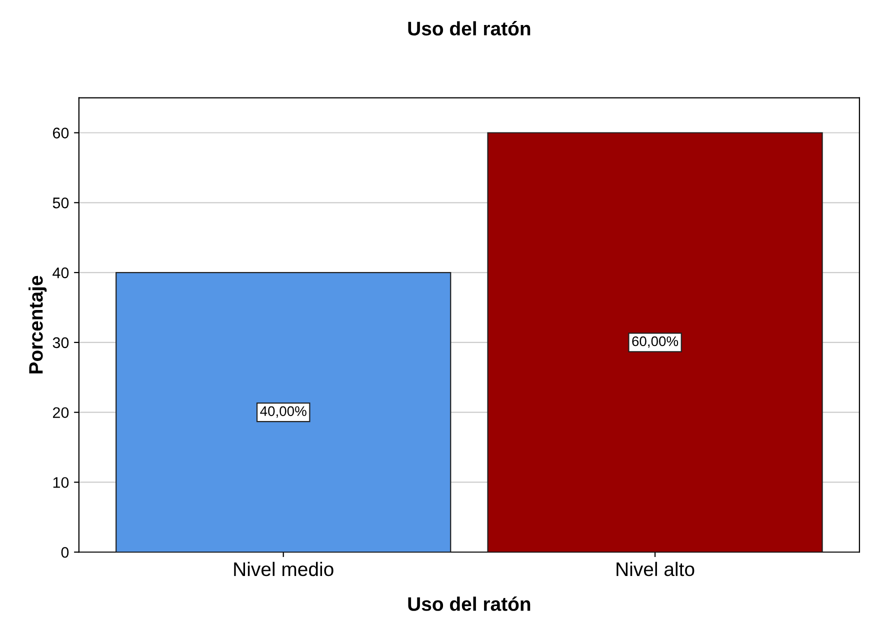 The height and width of the screenshot is (631, 877). What do you see at coordinates (37, 325) in the screenshot?
I see `y-axis-title: Porcentaje` at bounding box center [37, 325].